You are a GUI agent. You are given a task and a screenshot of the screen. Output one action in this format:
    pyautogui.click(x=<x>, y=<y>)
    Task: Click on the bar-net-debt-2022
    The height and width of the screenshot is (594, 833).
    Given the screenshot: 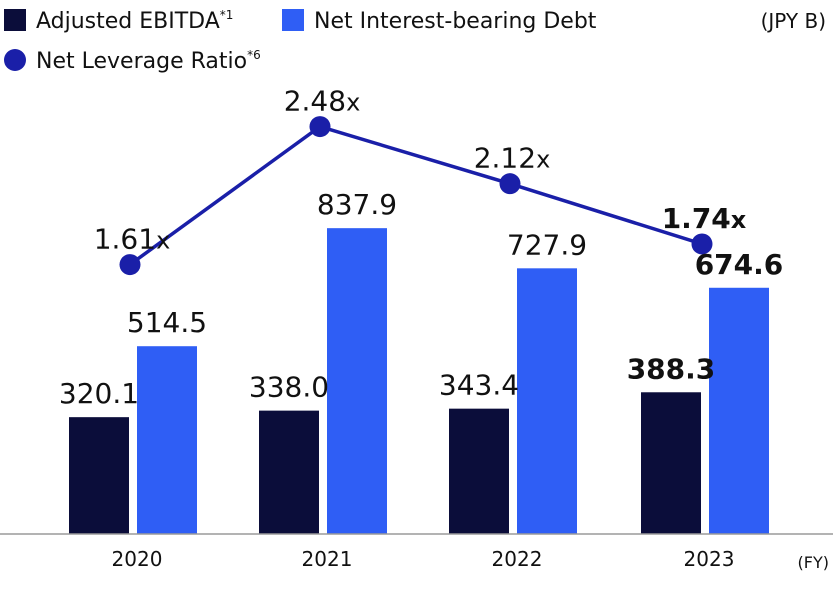 What is the action you would take?
    pyautogui.click(x=547, y=401)
    